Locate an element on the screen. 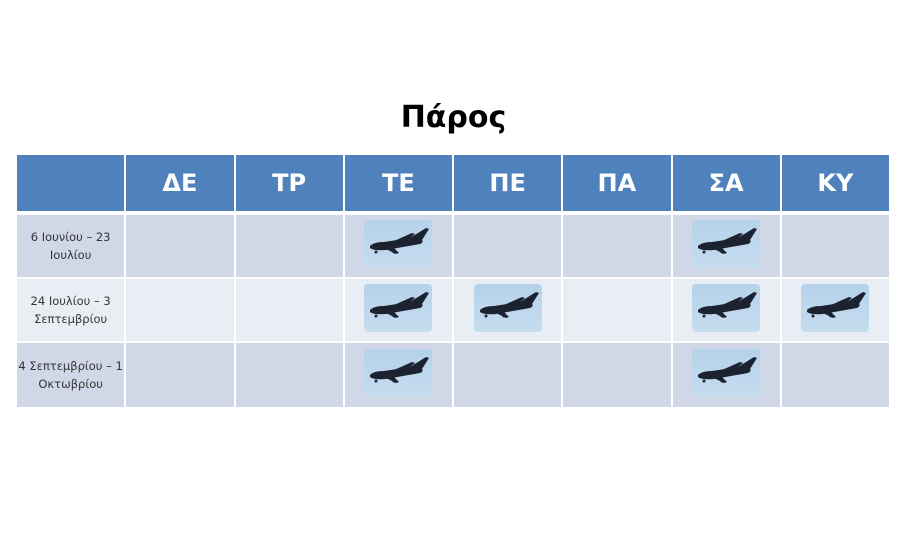  page-title: Πάρος is located at coordinates (453, 117).